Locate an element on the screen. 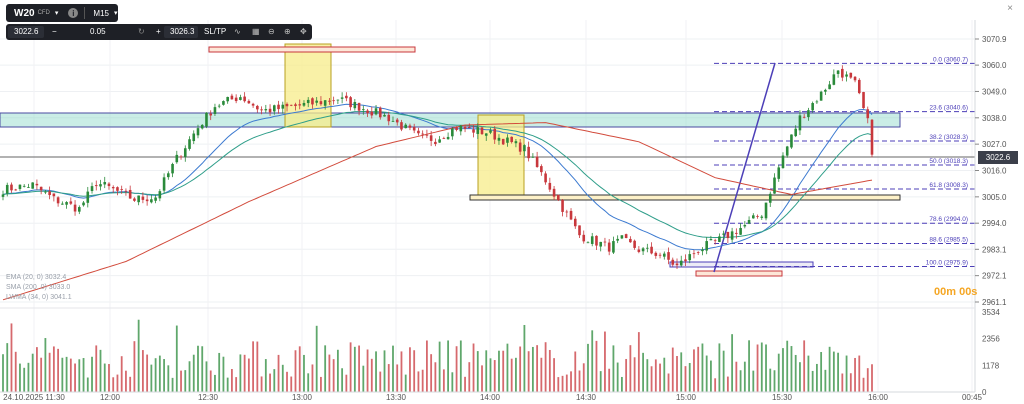  sltp-button: SL/TP is located at coordinates (215, 31).